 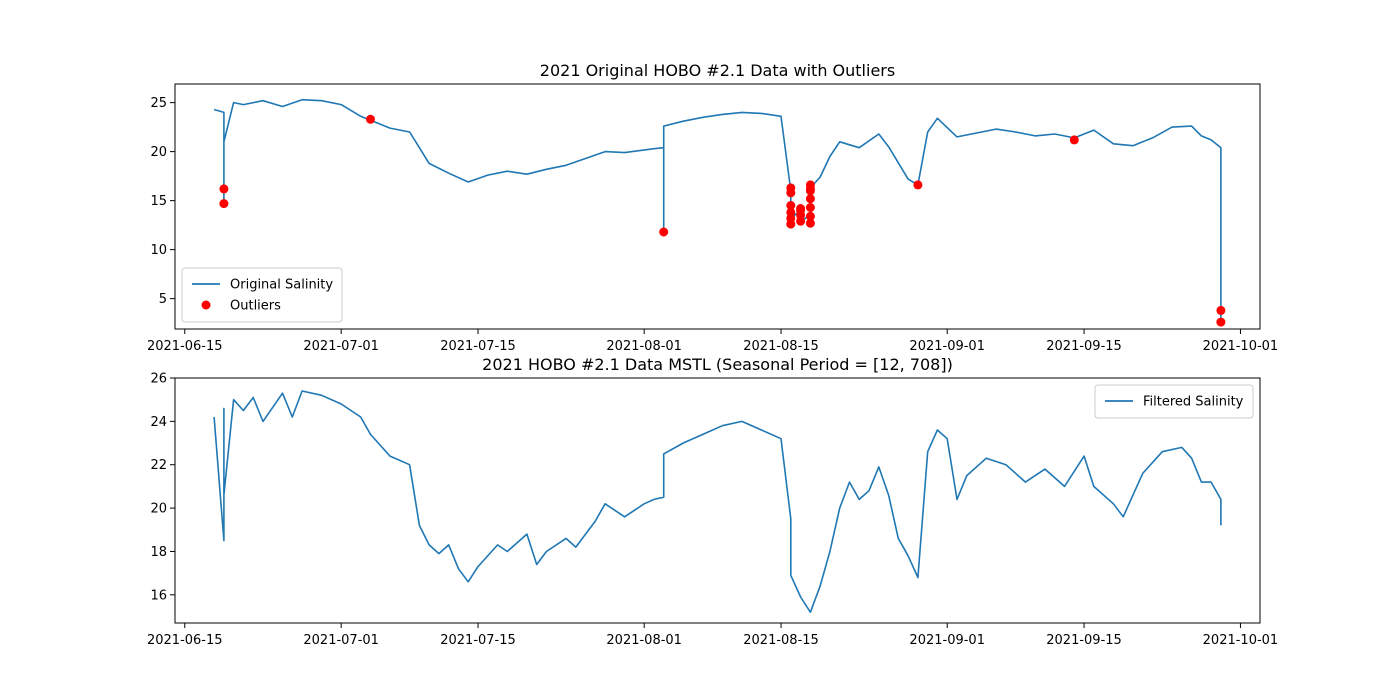 What do you see at coordinates (158, 379) in the screenshot?
I see `y-tick-label: 26` at bounding box center [158, 379].